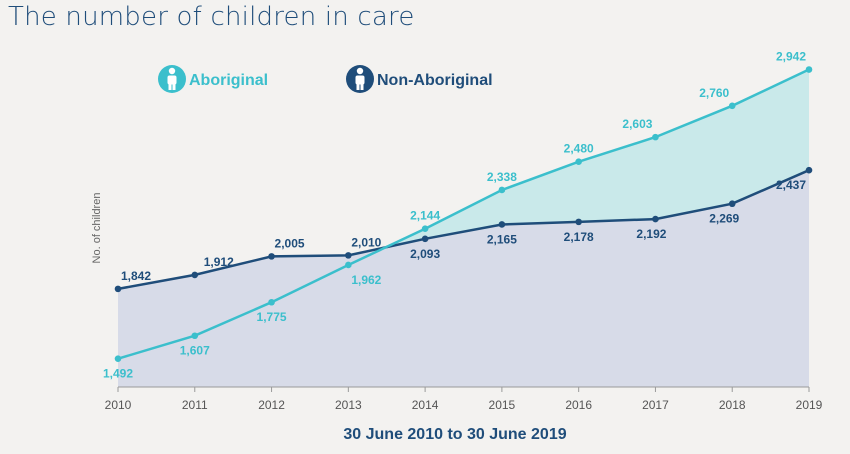  I want to click on data-label-aboriginal: 1,775, so click(272, 317).